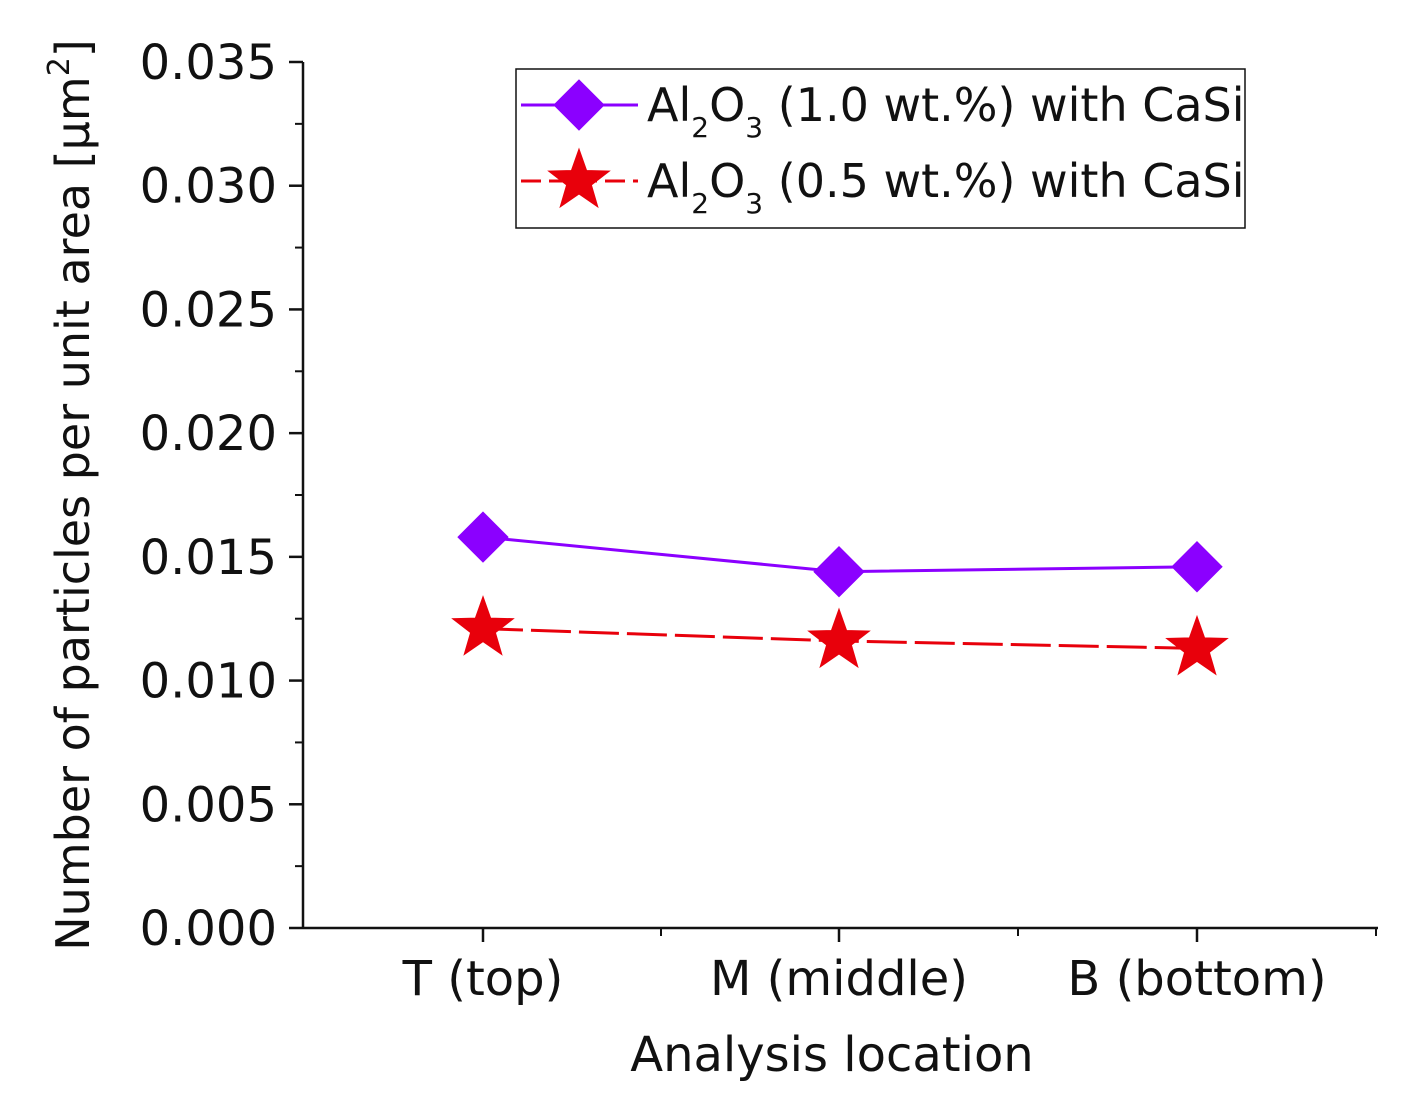 The height and width of the screenshot is (1110, 1427). Describe the element at coordinates (59, 66) in the screenshot. I see `y-axis-title-superscript: 2` at that location.